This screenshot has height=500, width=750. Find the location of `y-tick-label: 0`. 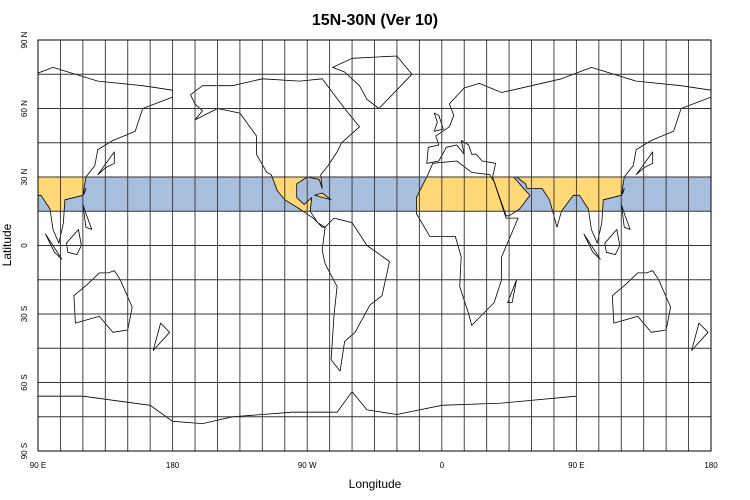

y-tick-label: 0 is located at coordinates (24, 245).